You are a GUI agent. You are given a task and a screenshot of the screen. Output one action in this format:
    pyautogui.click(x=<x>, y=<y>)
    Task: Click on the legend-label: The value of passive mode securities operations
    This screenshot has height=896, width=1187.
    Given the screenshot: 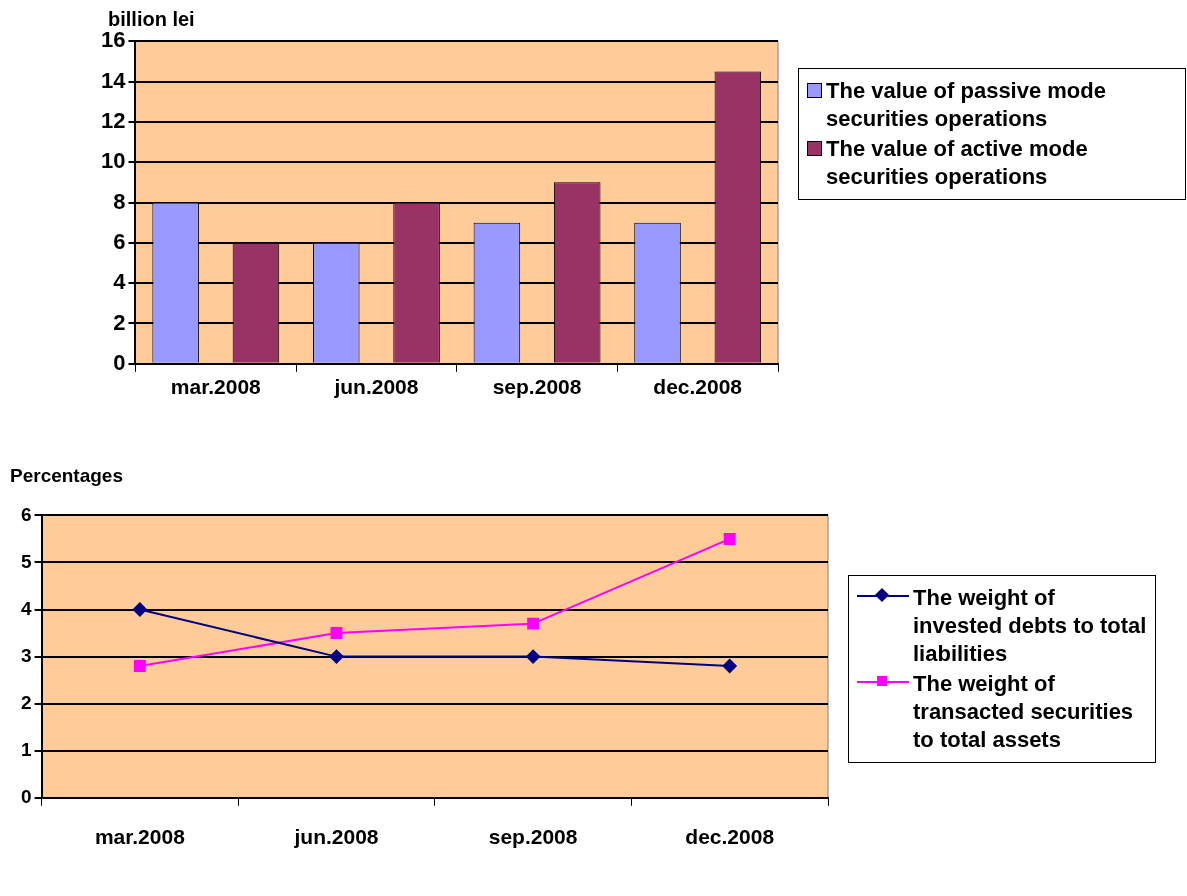 What is the action you would take?
    pyautogui.click(x=966, y=105)
    